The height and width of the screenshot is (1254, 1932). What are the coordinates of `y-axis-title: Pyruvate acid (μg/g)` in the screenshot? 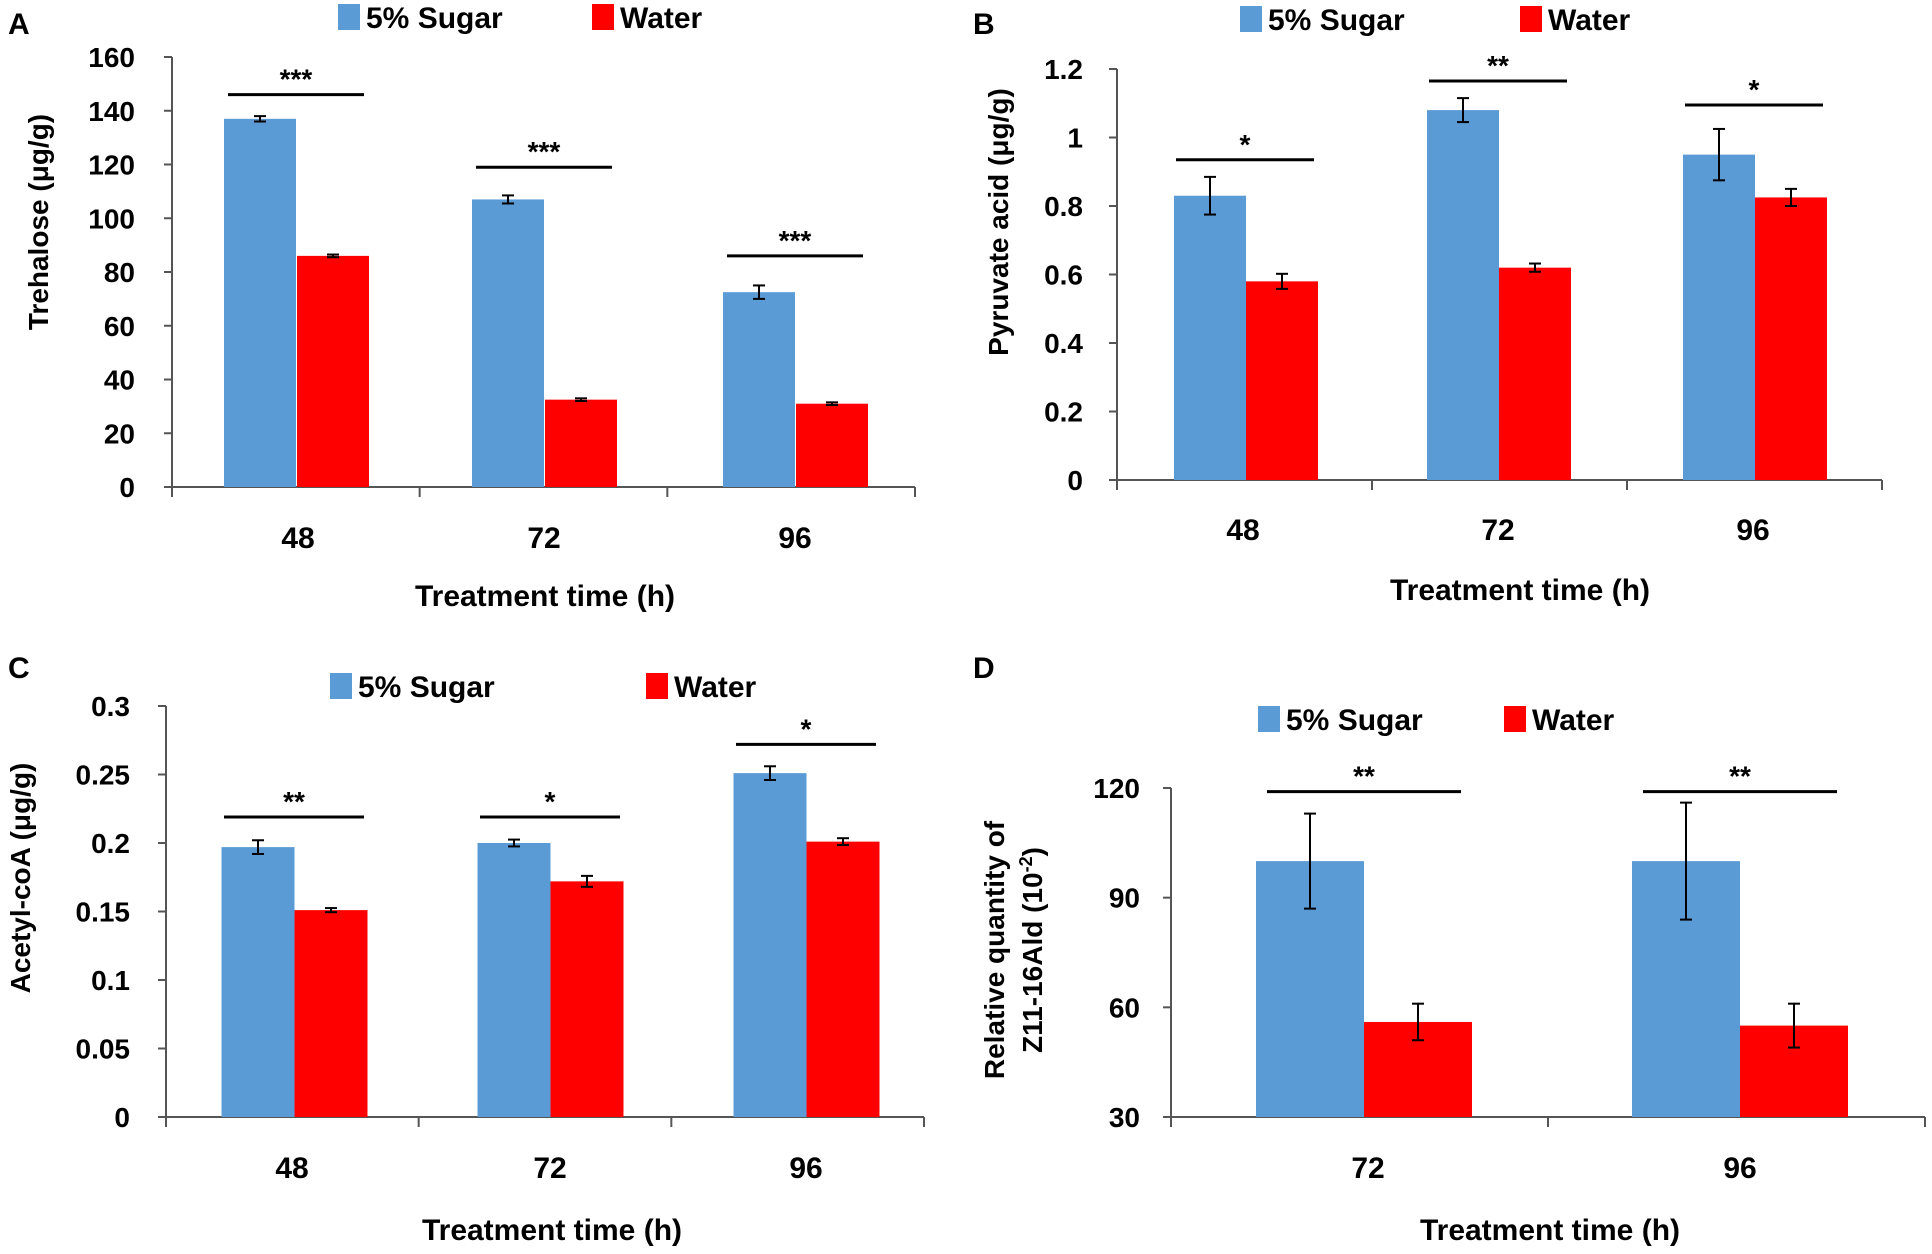 It's located at (998, 222).